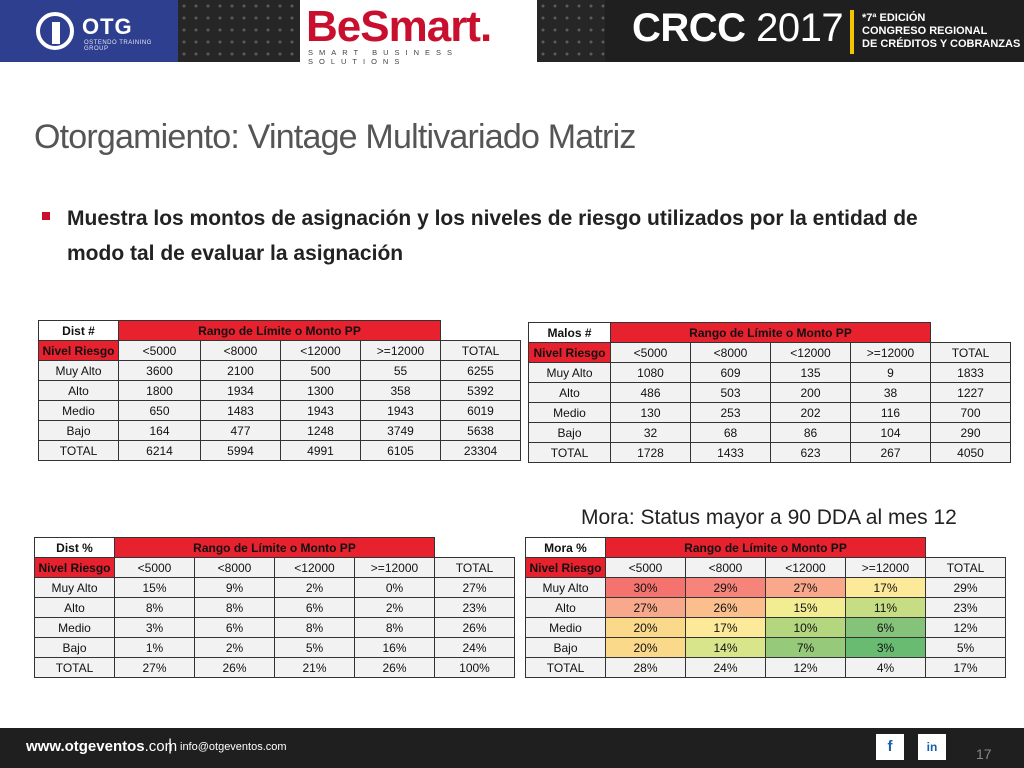  I want to click on table-cell: 32, so click(650, 432).